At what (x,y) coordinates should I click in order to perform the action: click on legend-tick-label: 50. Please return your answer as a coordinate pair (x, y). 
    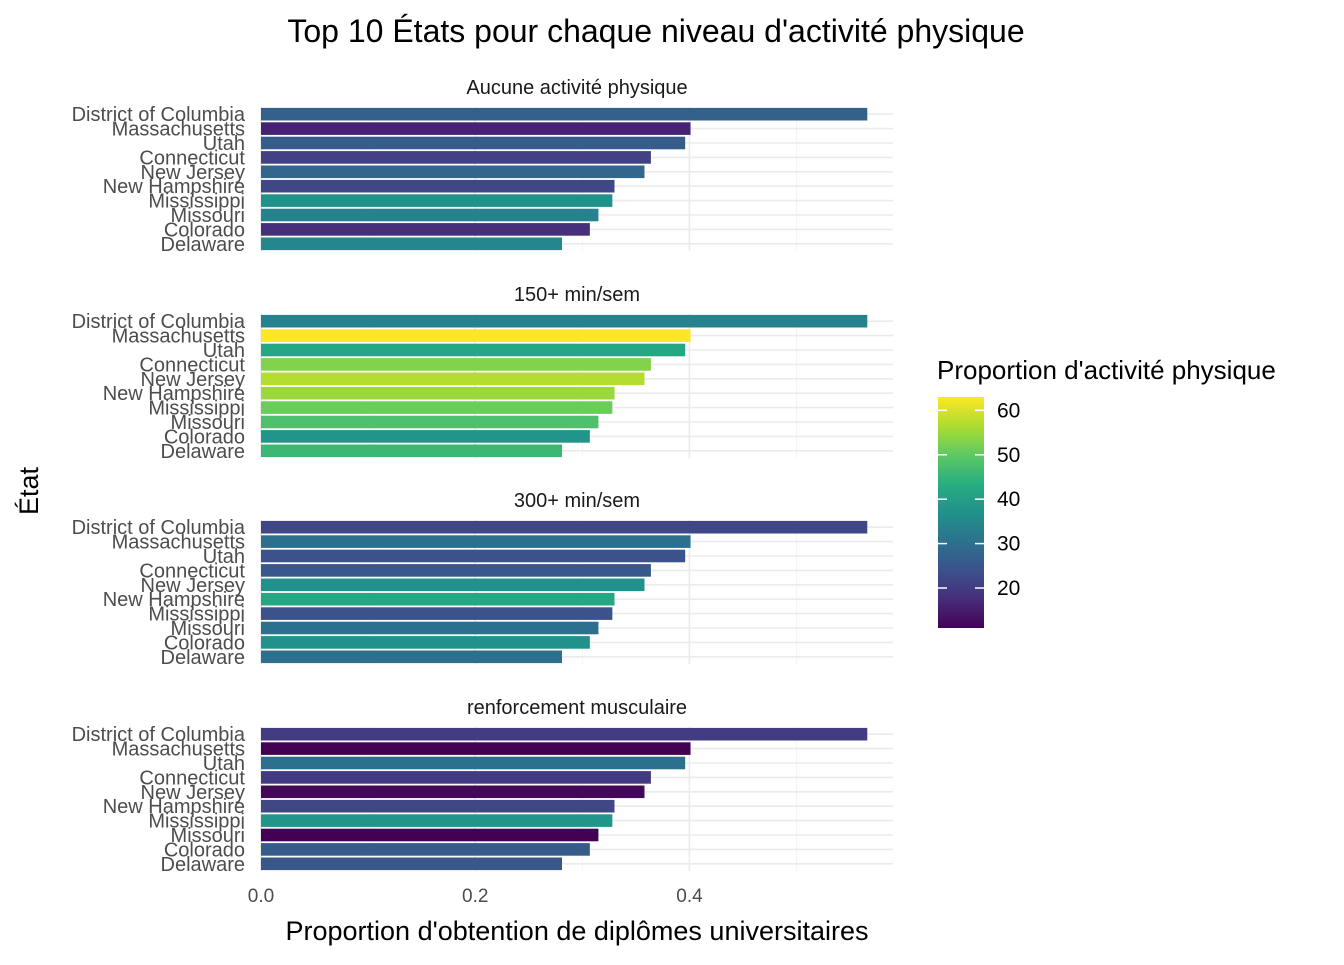
    Looking at the image, I should click on (1008, 455).